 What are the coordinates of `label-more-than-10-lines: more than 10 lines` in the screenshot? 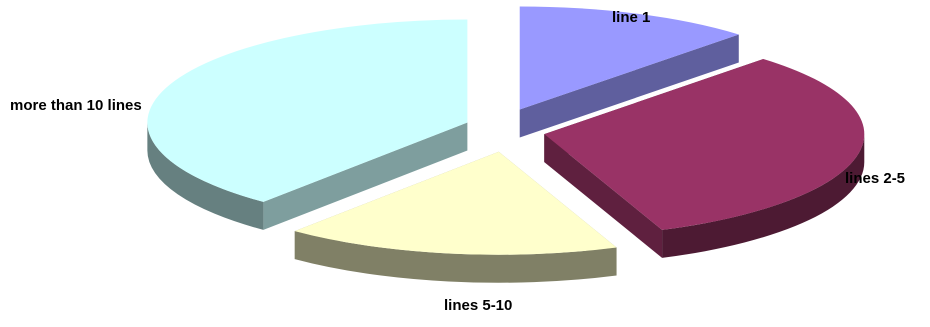 It's located at (76, 105).